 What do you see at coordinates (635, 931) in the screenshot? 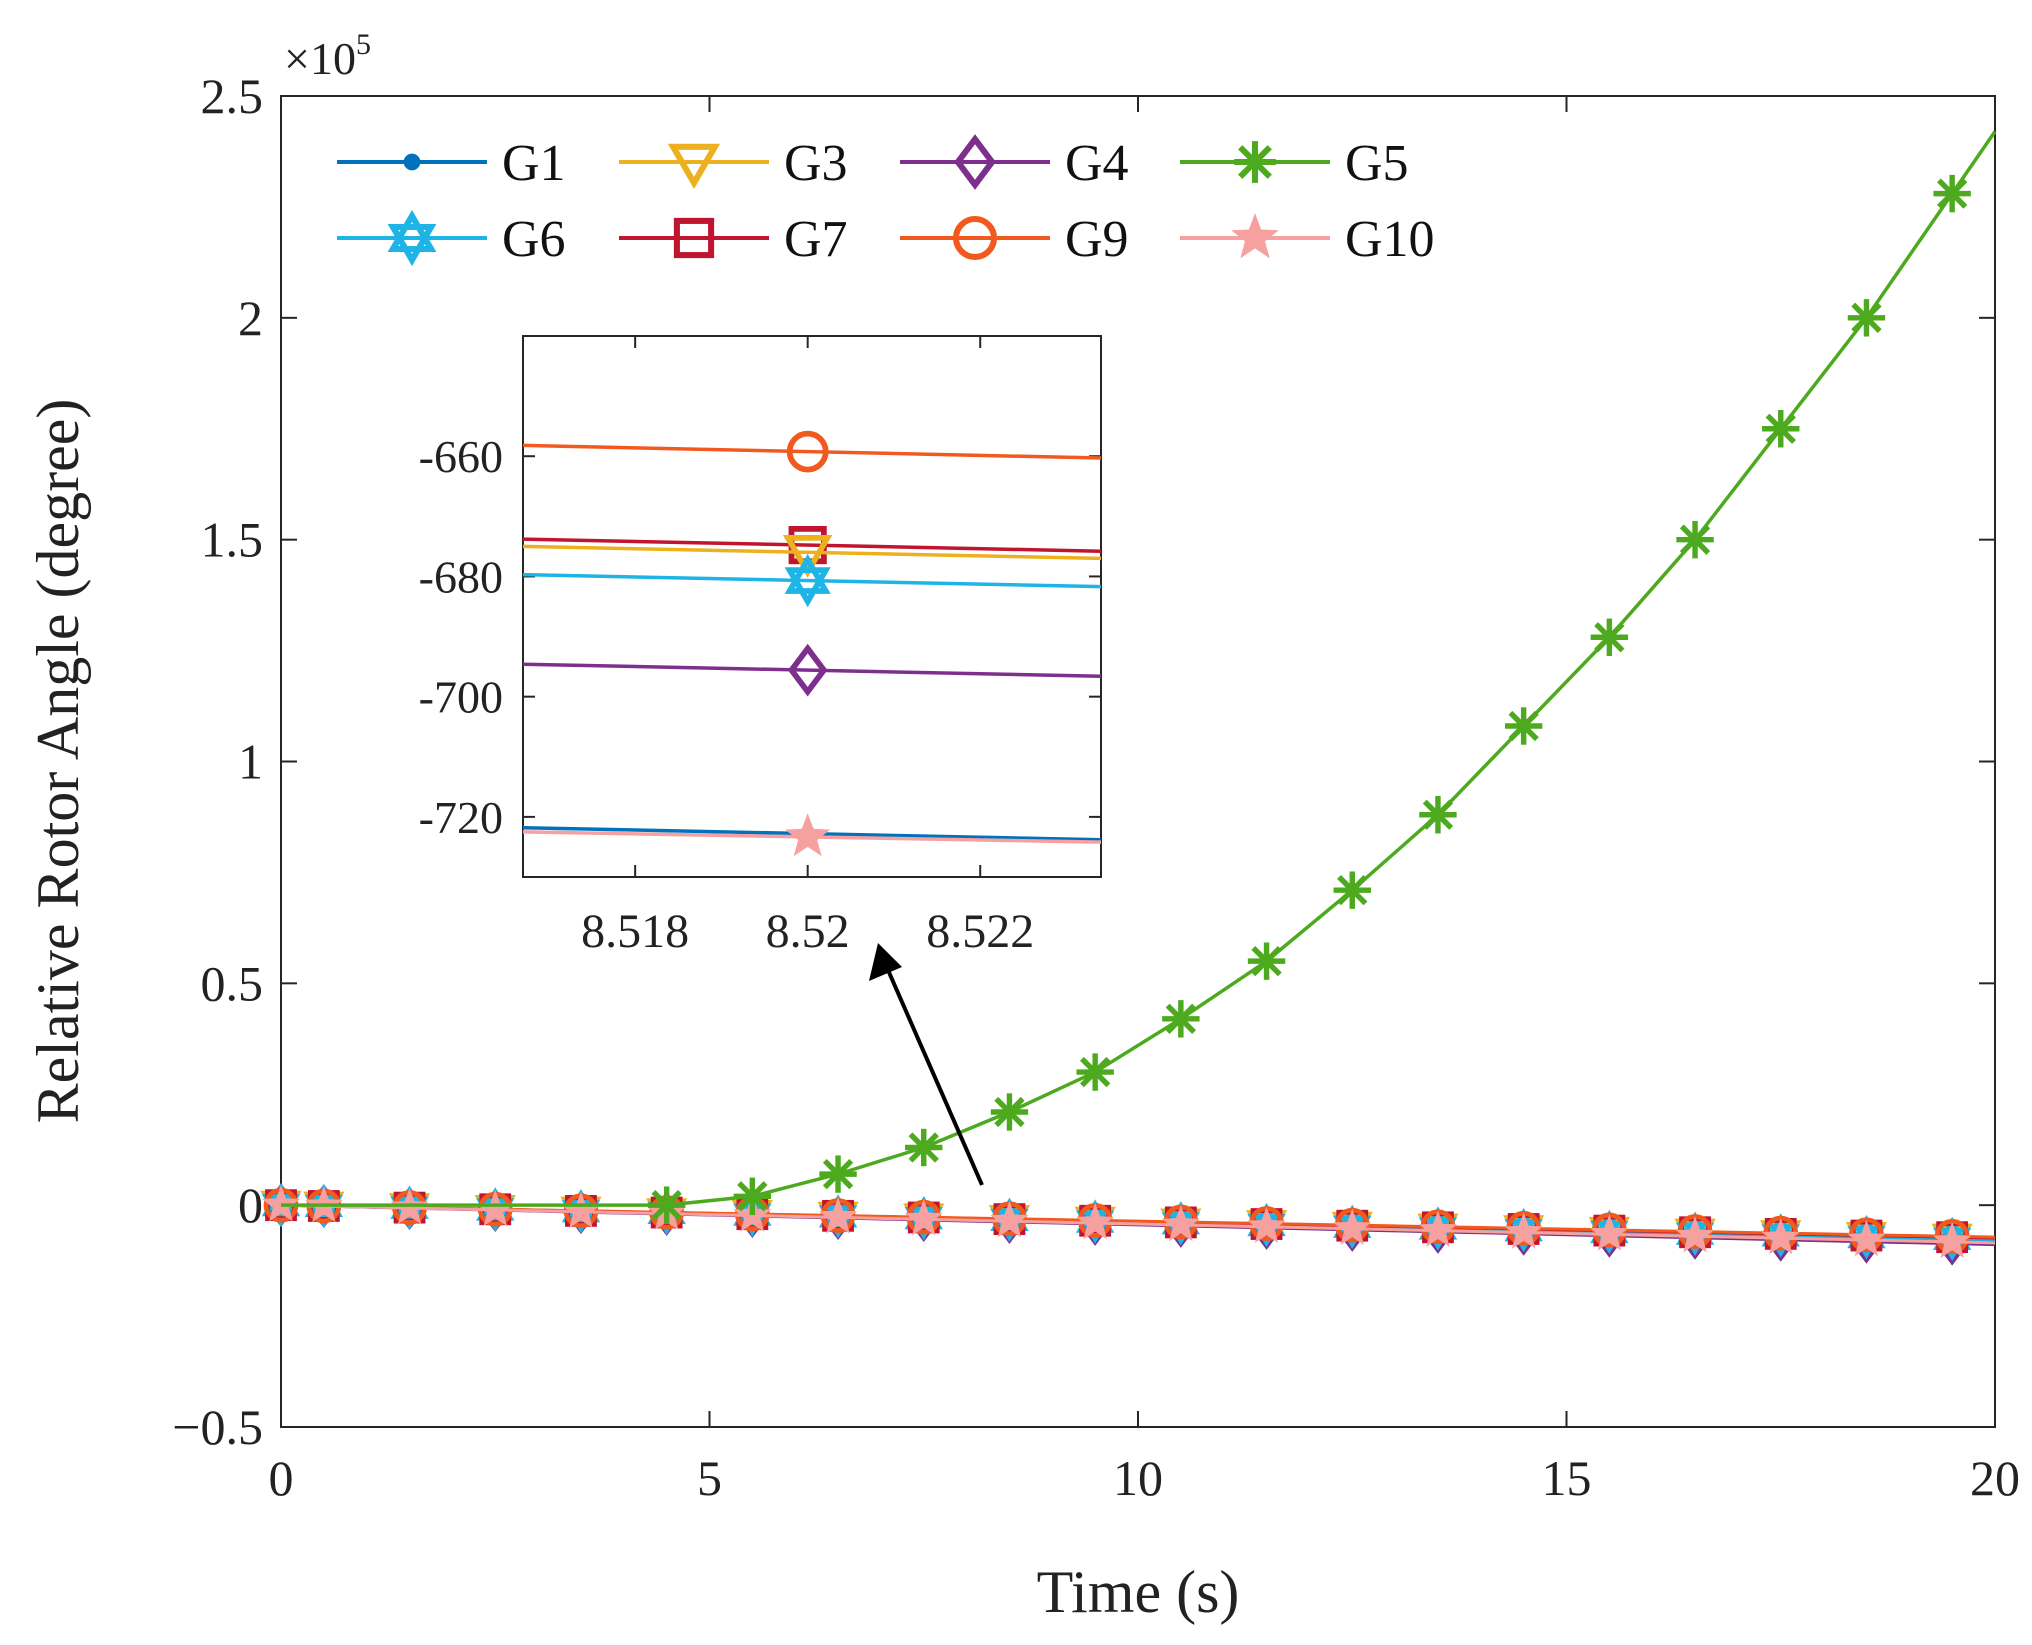
I see `inset-x-tick-label: 8.518` at bounding box center [635, 931].